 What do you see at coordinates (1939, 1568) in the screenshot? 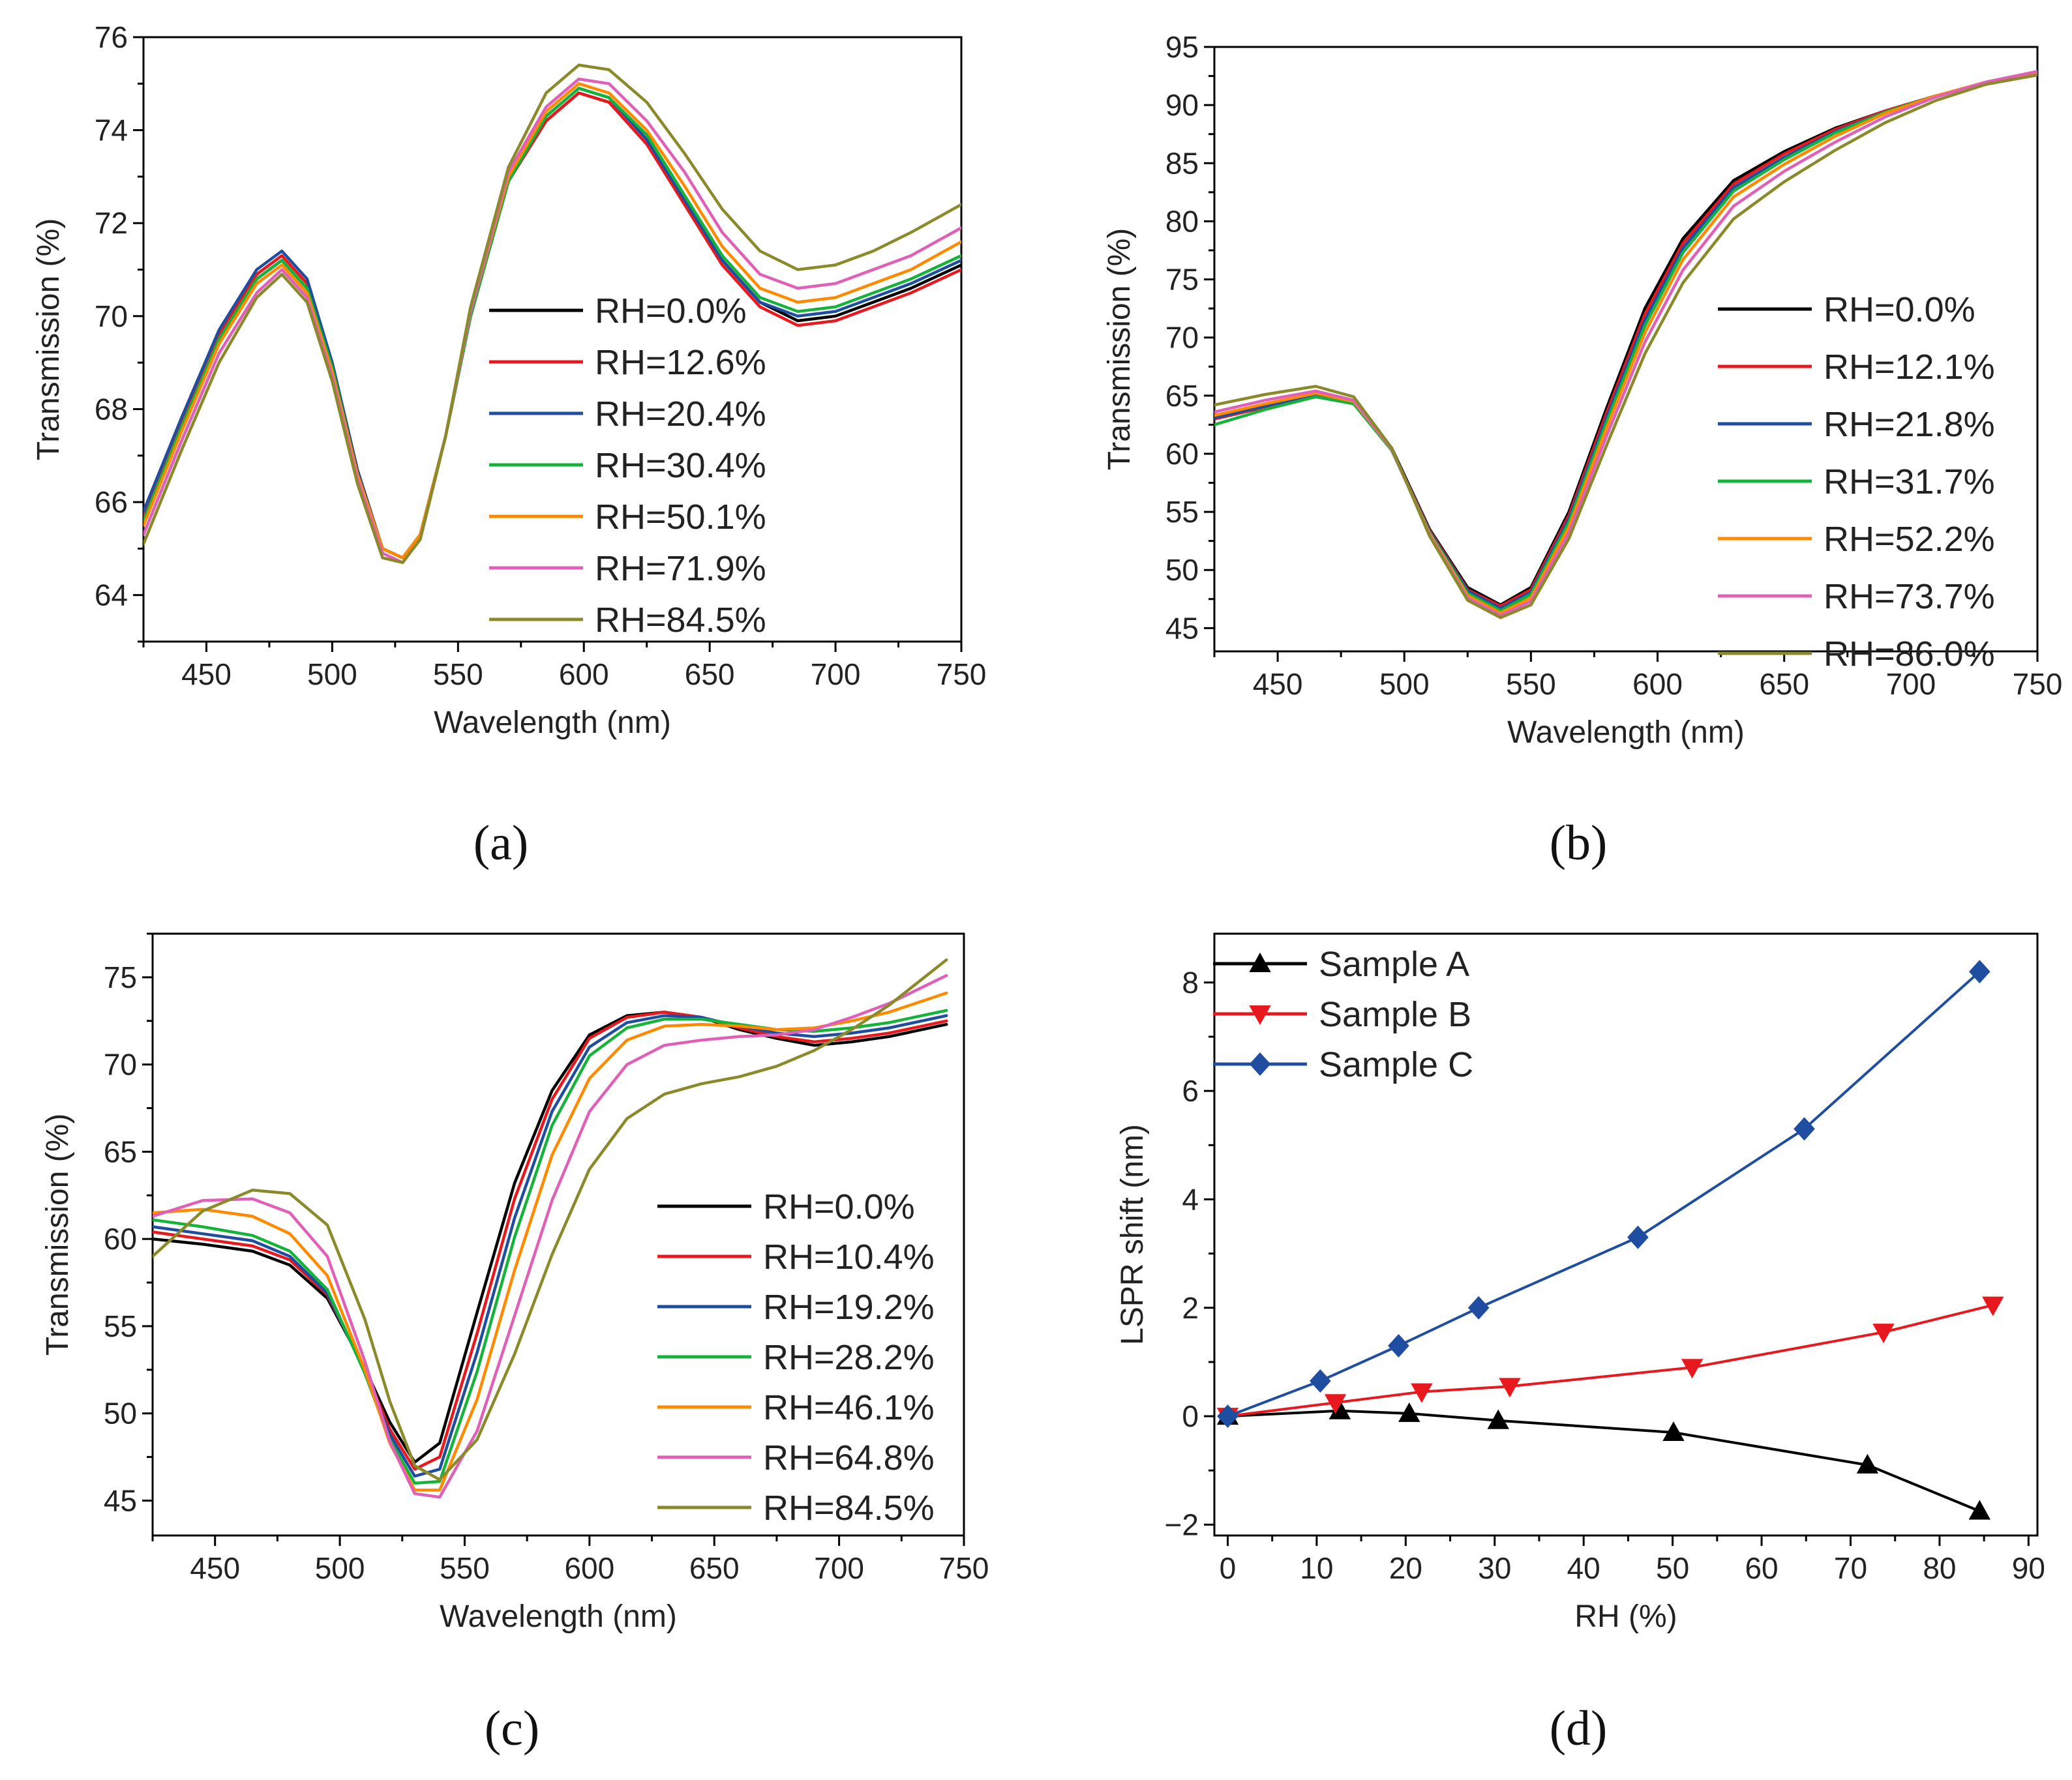
I see `x-tick-label: 80` at bounding box center [1939, 1568].